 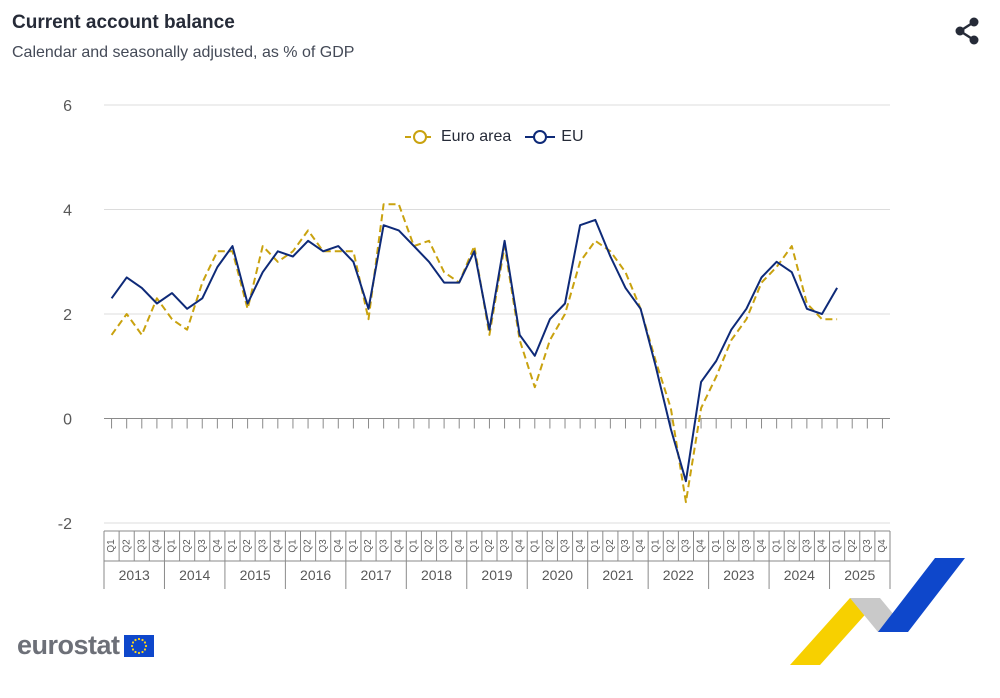 I want to click on y-tick-label: 0, so click(x=67, y=420).